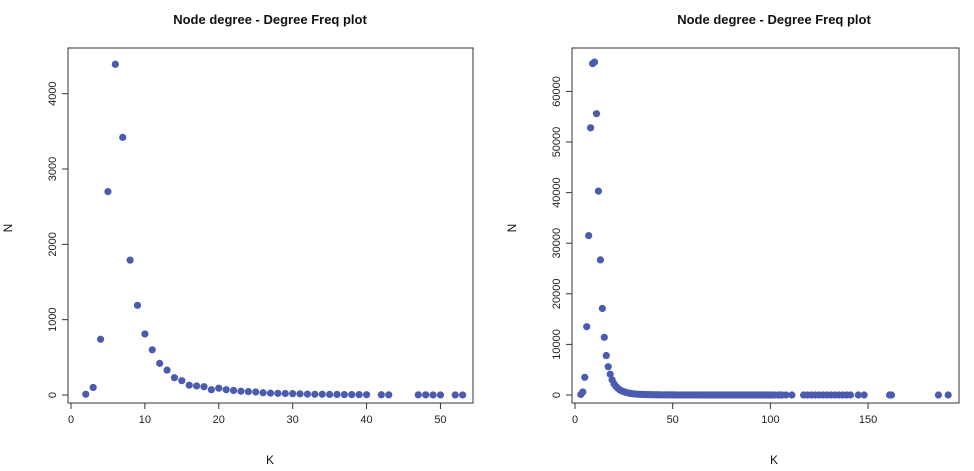 The image size is (974, 471). Describe the element at coordinates (557, 344) in the screenshot. I see `y-tick-label: 10000` at that location.